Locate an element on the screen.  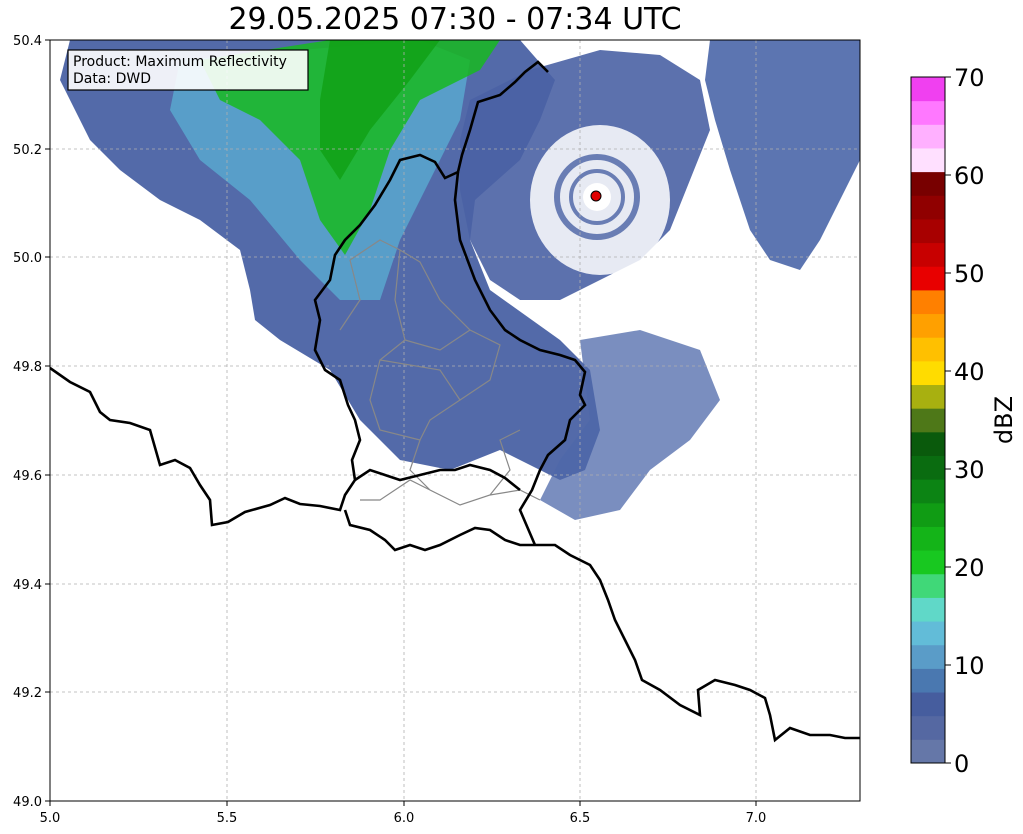
x-axis: 5.0 5.5 6.0 6.5 7.0 is located at coordinates (403, 813).